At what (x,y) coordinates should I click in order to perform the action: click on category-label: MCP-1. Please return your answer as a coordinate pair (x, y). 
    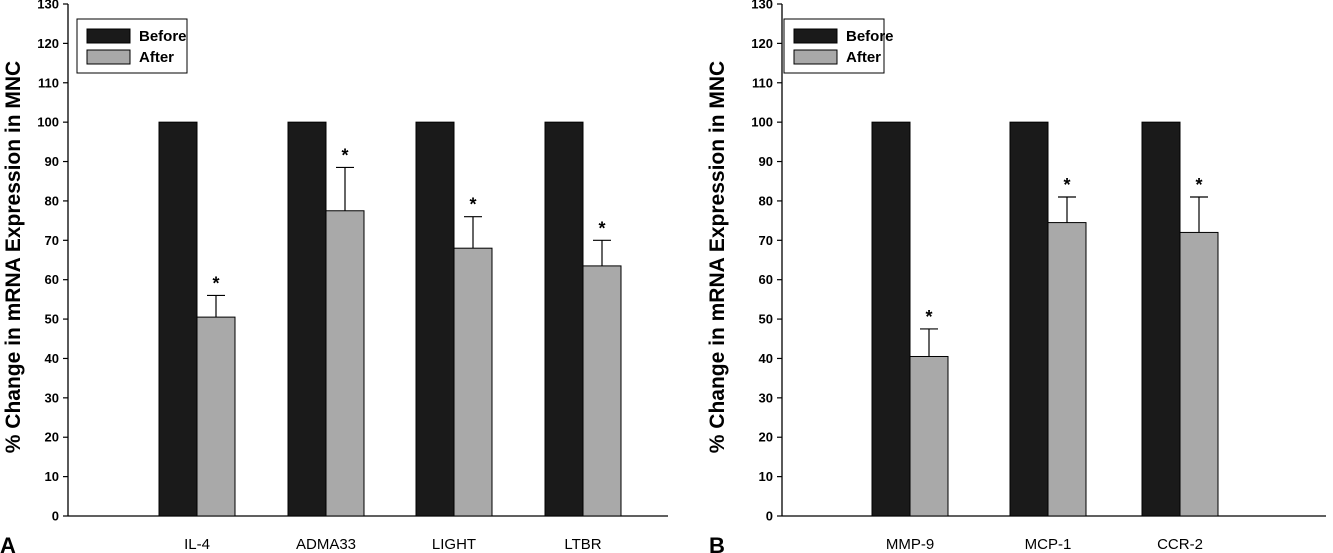
    Looking at the image, I should click on (1048, 544).